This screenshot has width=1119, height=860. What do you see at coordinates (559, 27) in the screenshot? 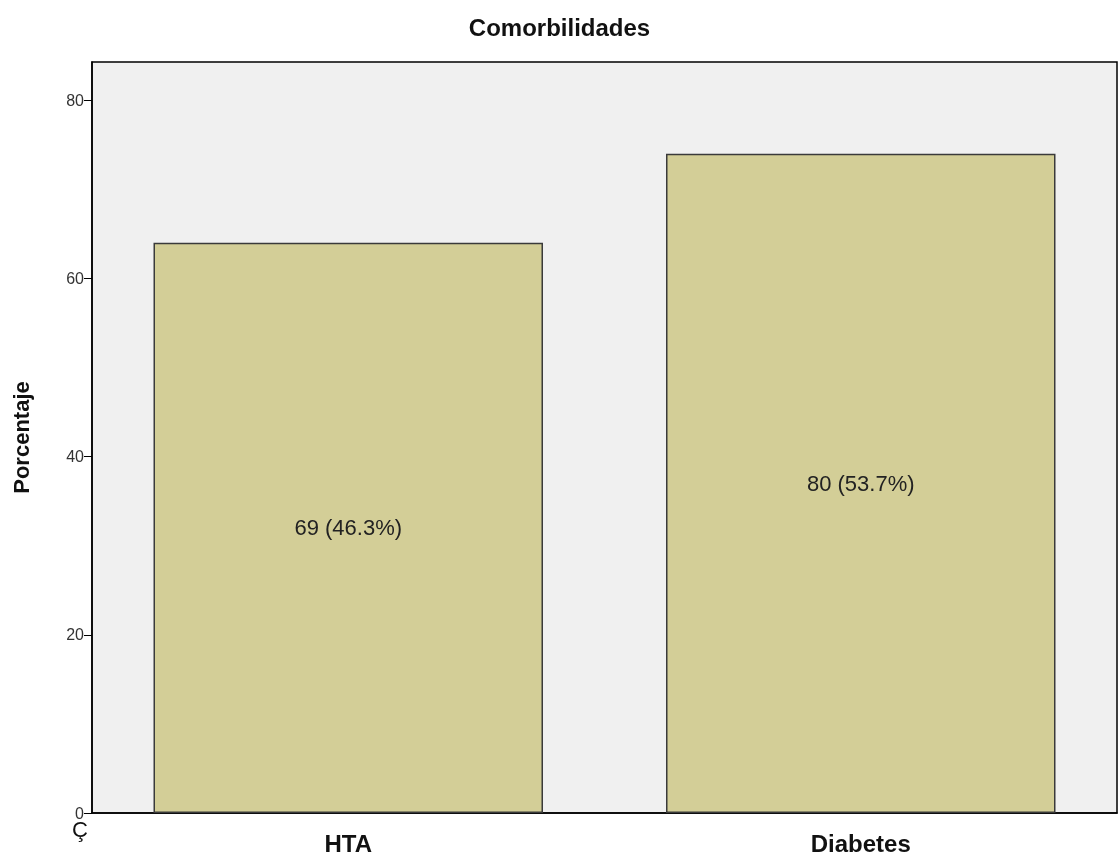
I see `chart-title: Comorbilidades` at bounding box center [559, 27].